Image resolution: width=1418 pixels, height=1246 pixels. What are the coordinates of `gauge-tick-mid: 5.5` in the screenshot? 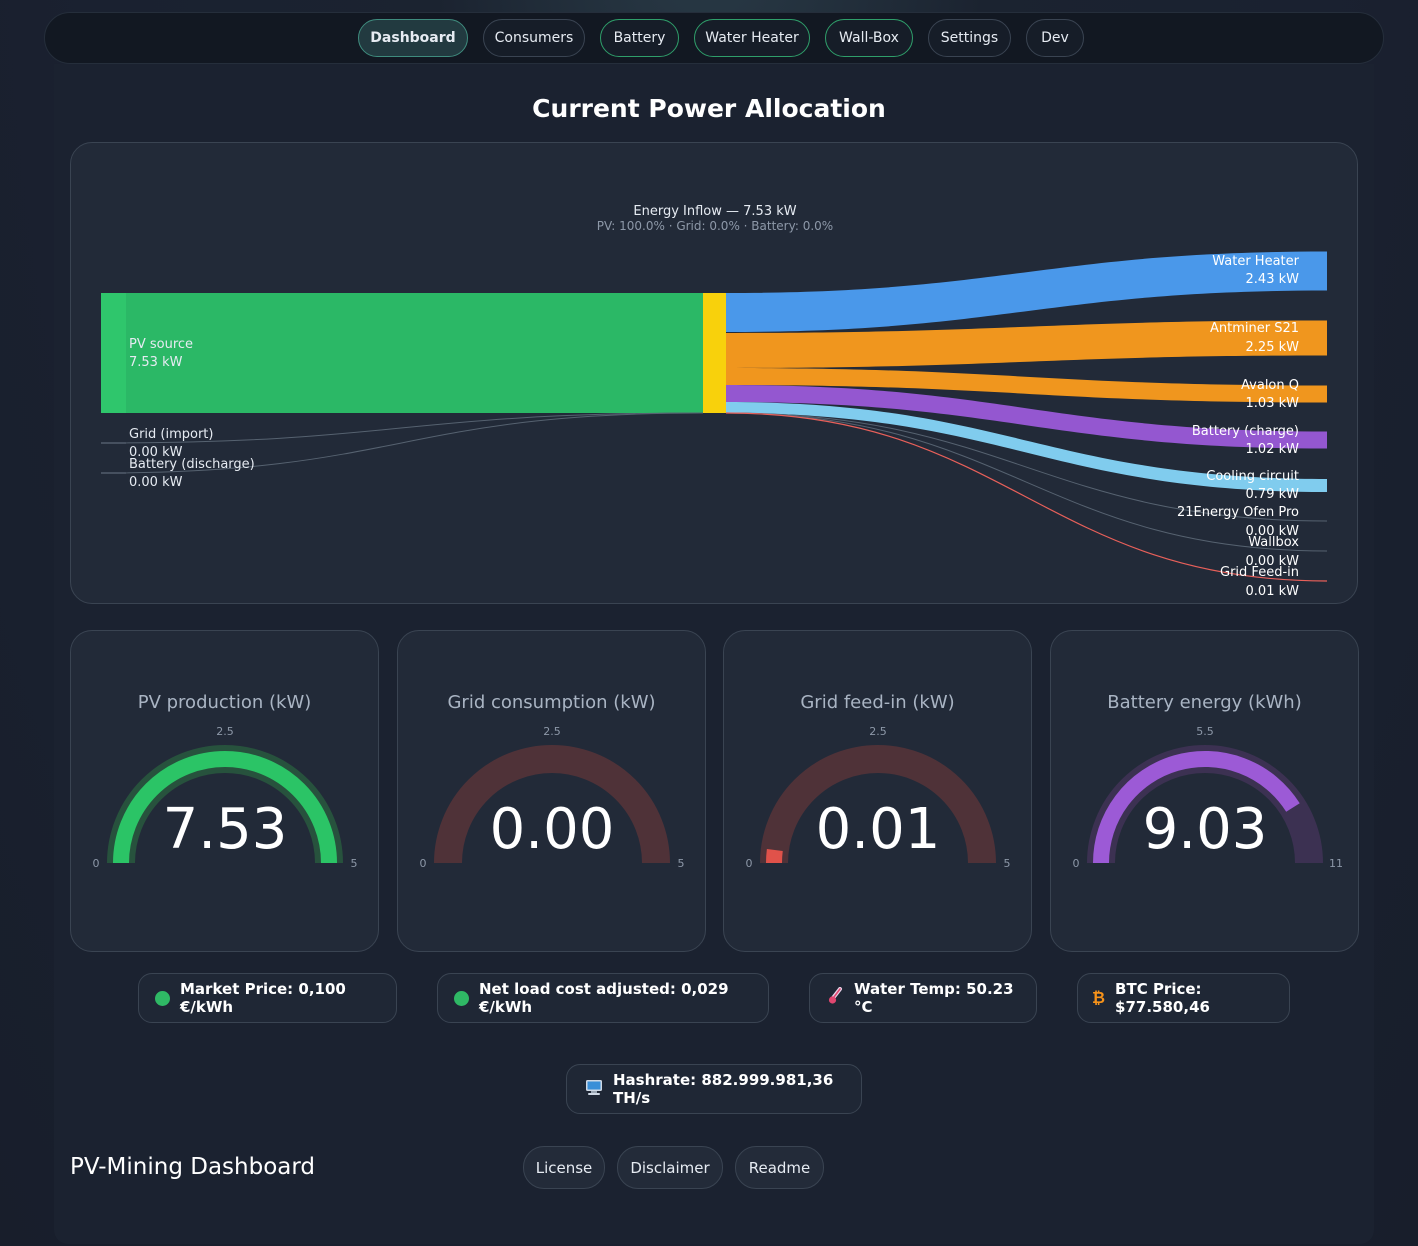 It's located at (1205, 731).